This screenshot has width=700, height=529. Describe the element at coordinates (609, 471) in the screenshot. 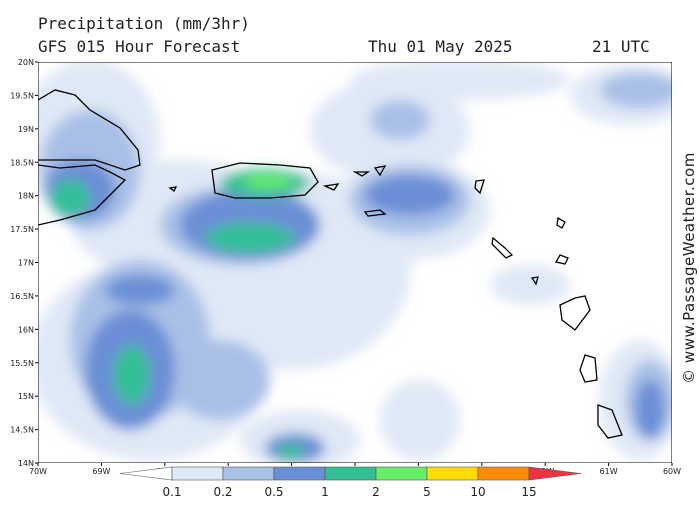

I see `lon-label: 61W` at that location.